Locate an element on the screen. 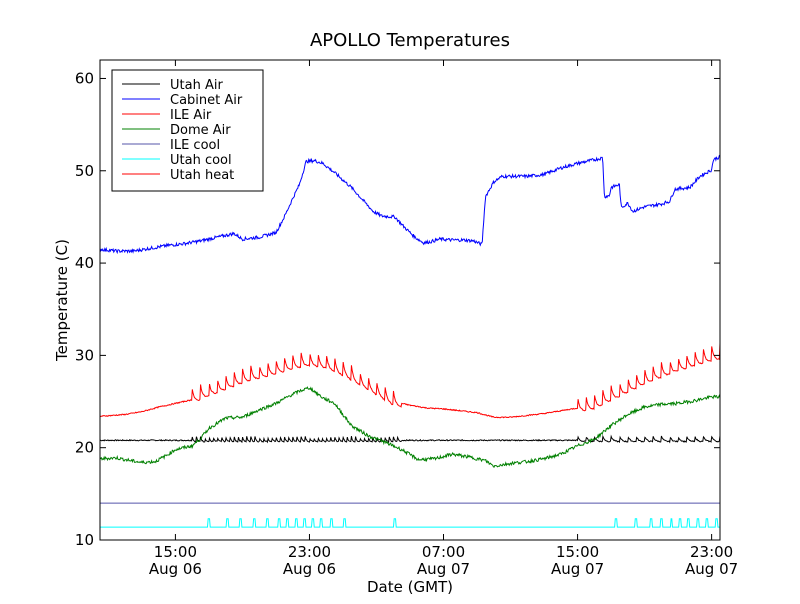 This screenshot has width=800, height=604. legend-frame is located at coordinates (187, 130).